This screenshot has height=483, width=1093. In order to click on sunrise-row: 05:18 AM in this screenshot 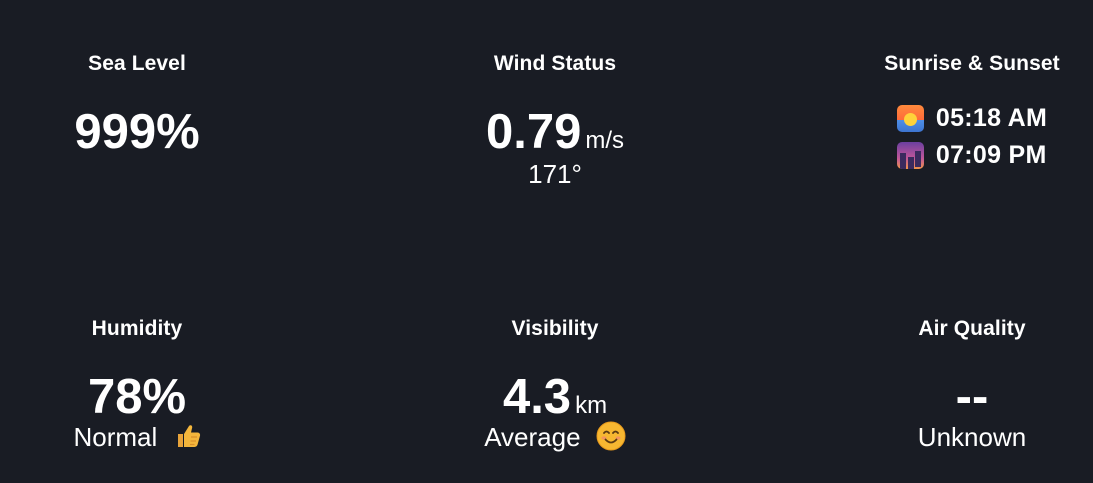, I will do `click(972, 118)`.